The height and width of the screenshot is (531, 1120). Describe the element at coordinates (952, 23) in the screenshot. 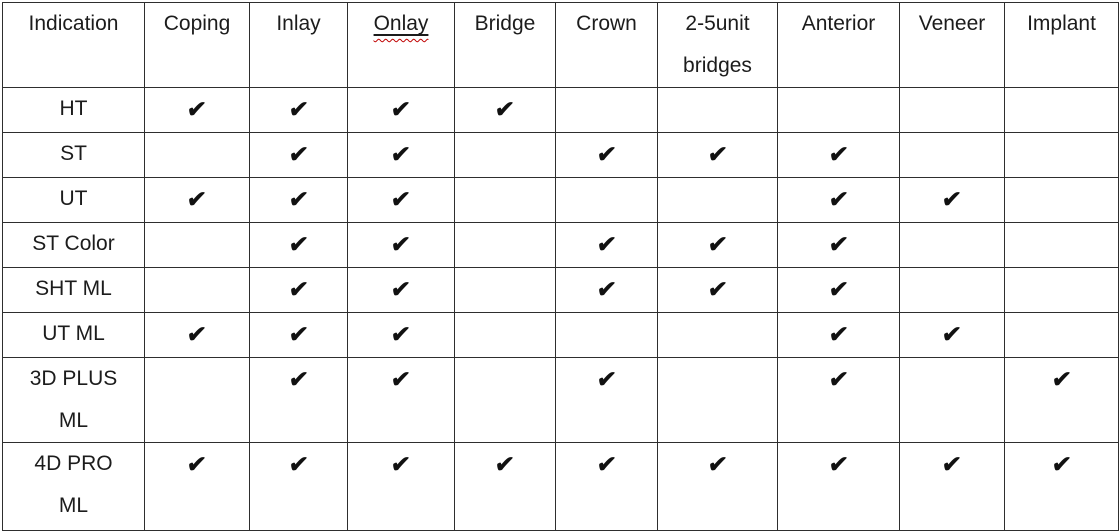

I see `column-header-label: Veneer` at that location.